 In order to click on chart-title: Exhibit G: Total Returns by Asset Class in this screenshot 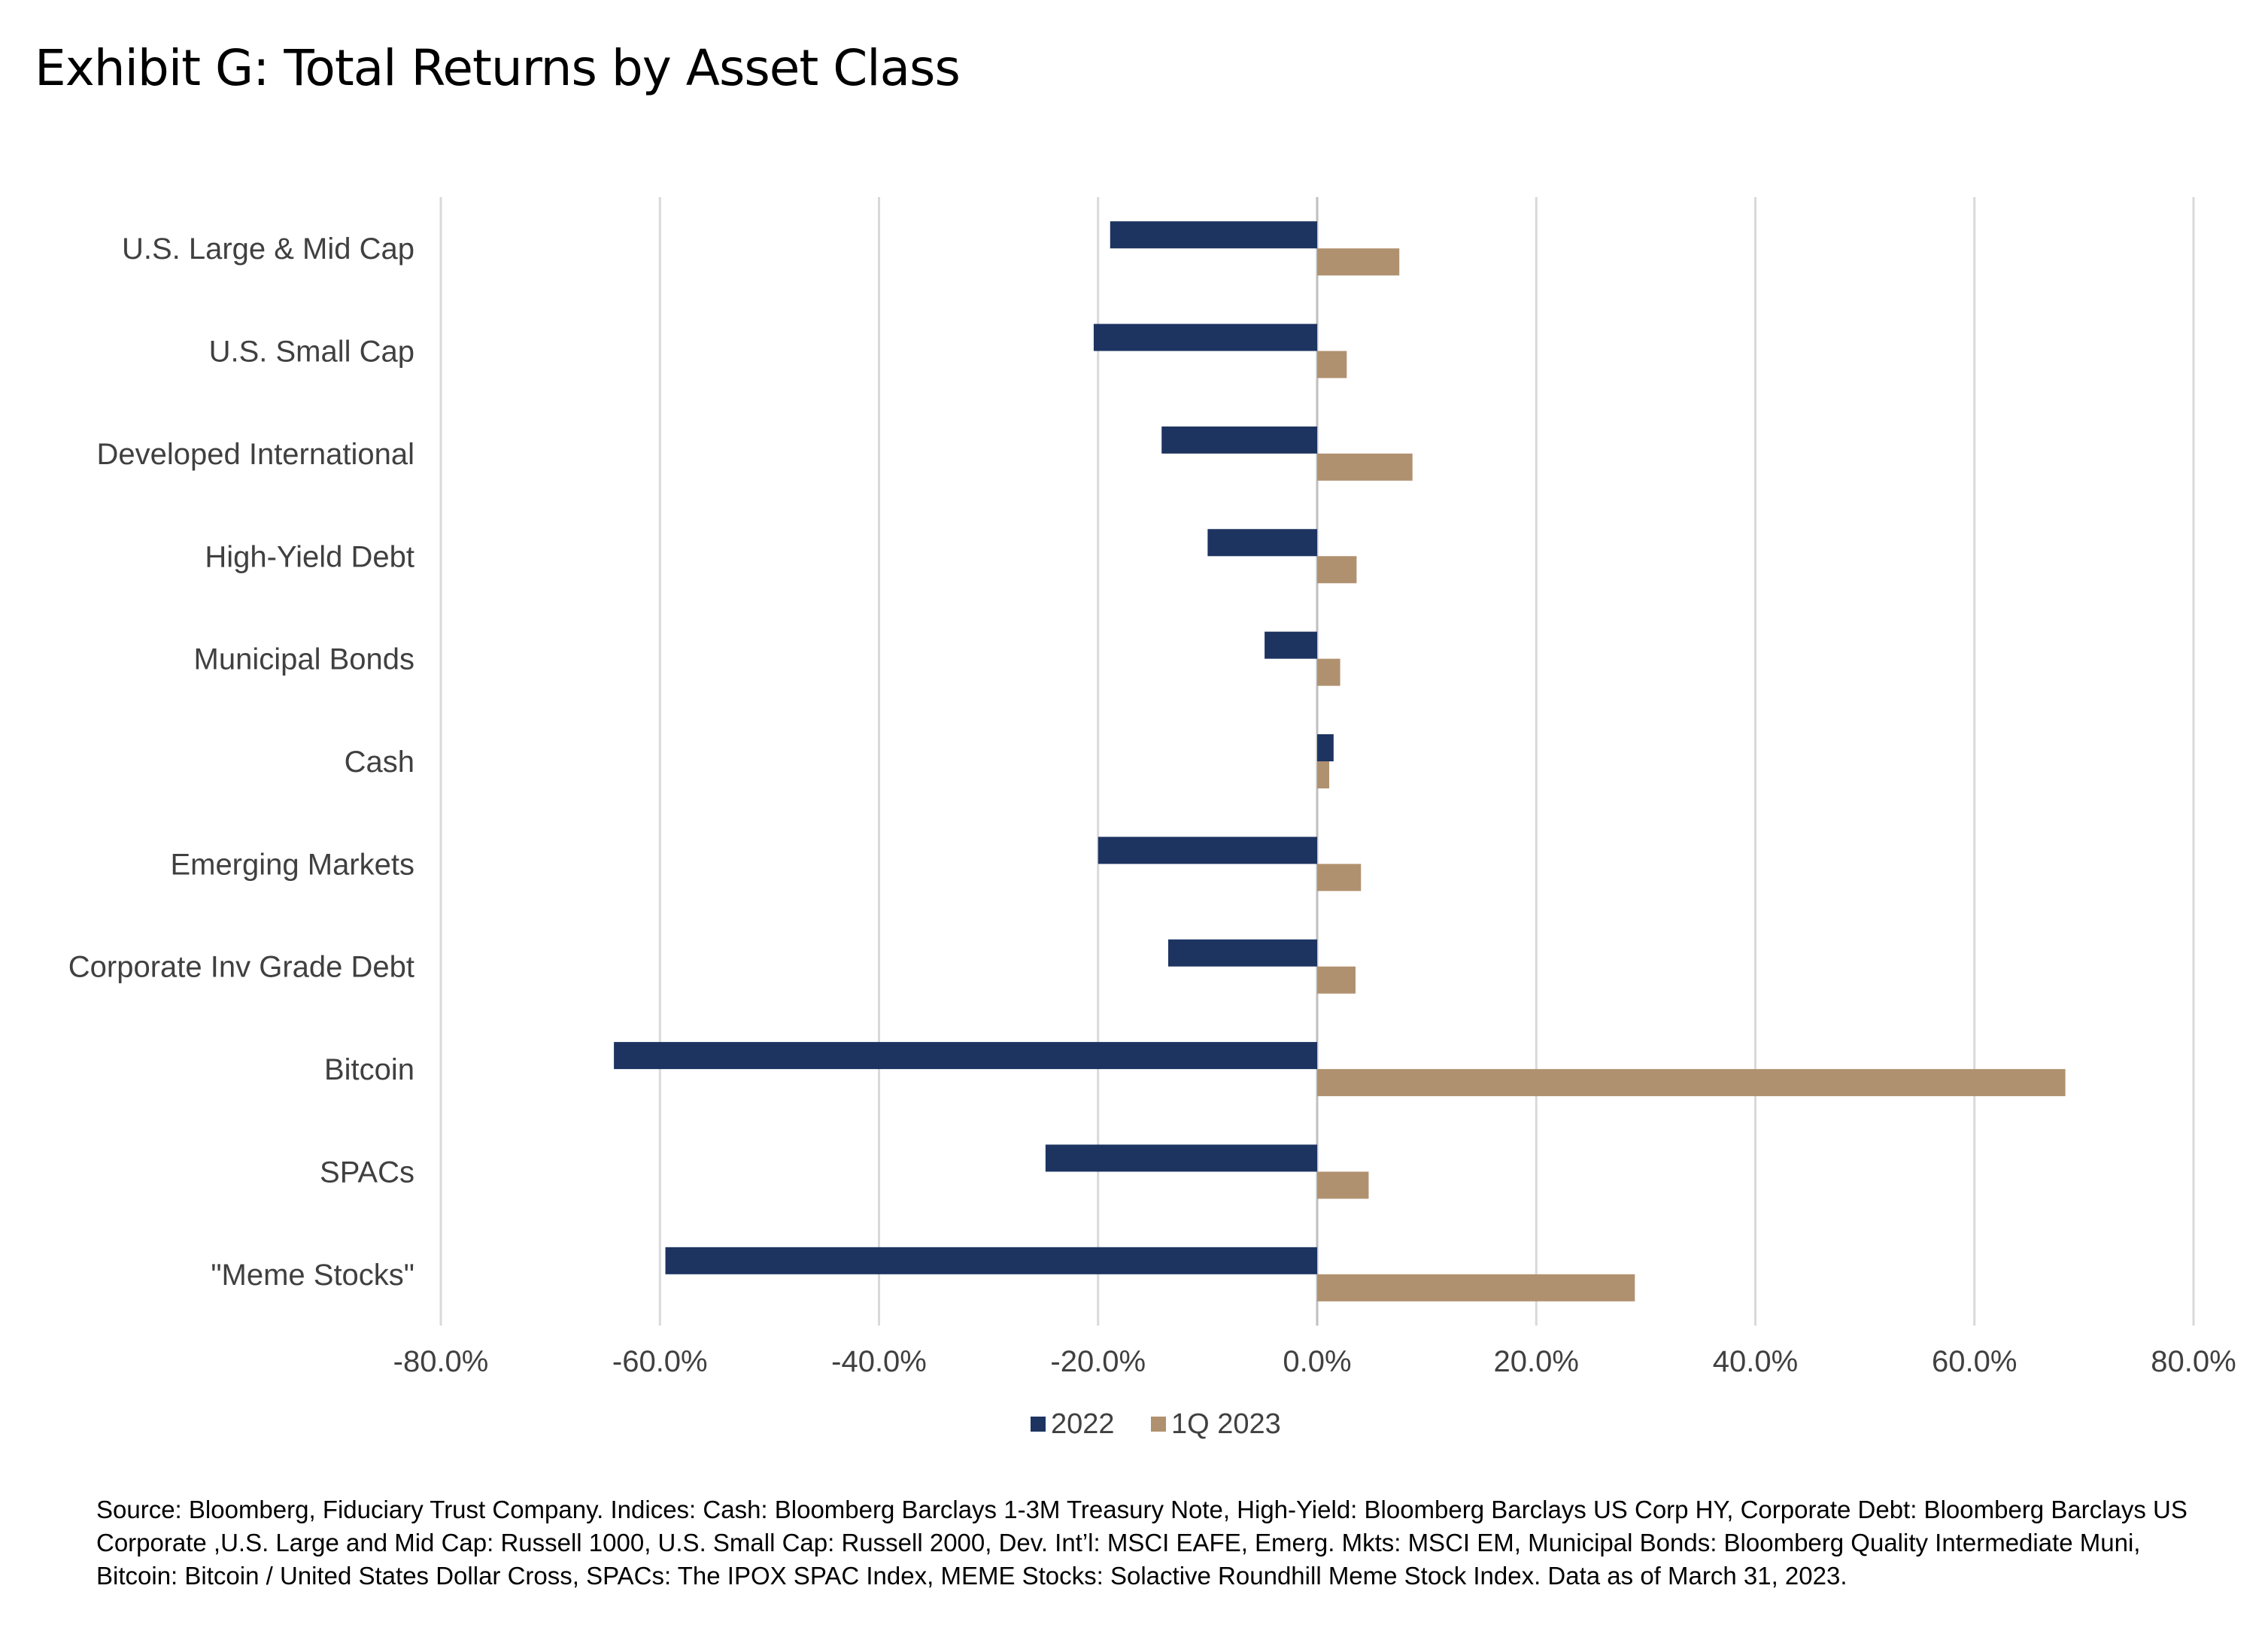, I will do `click(498, 68)`.